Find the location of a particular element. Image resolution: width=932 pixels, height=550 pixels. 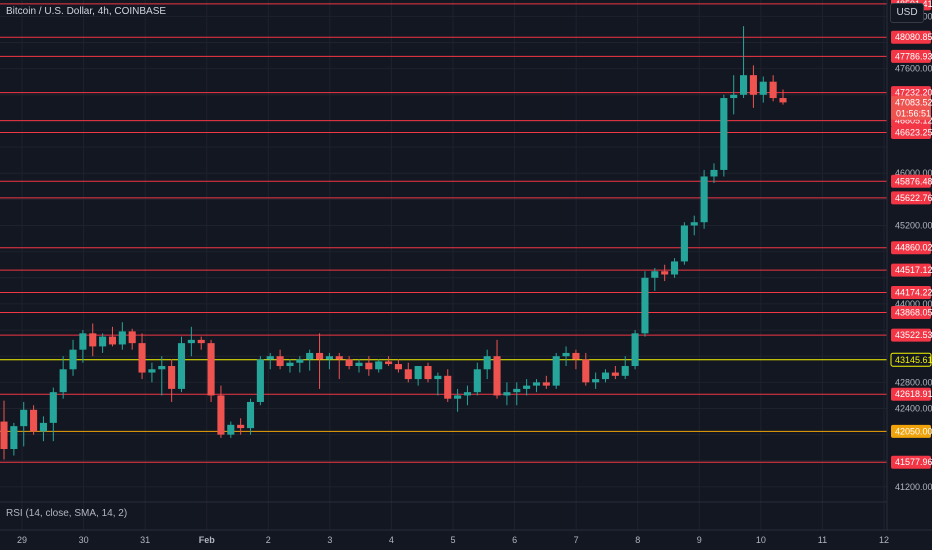

price-tick-label: 41200.00 is located at coordinates (913, 487).